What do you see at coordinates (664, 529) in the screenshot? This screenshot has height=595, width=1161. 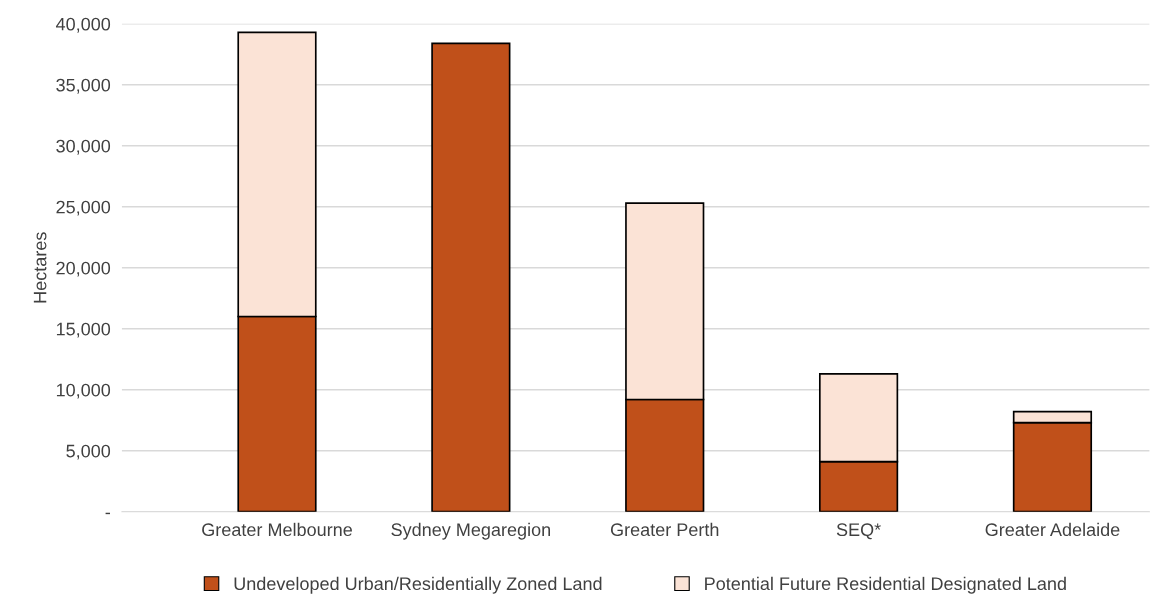 I see `x-tick-label: Greater Perth` at bounding box center [664, 529].